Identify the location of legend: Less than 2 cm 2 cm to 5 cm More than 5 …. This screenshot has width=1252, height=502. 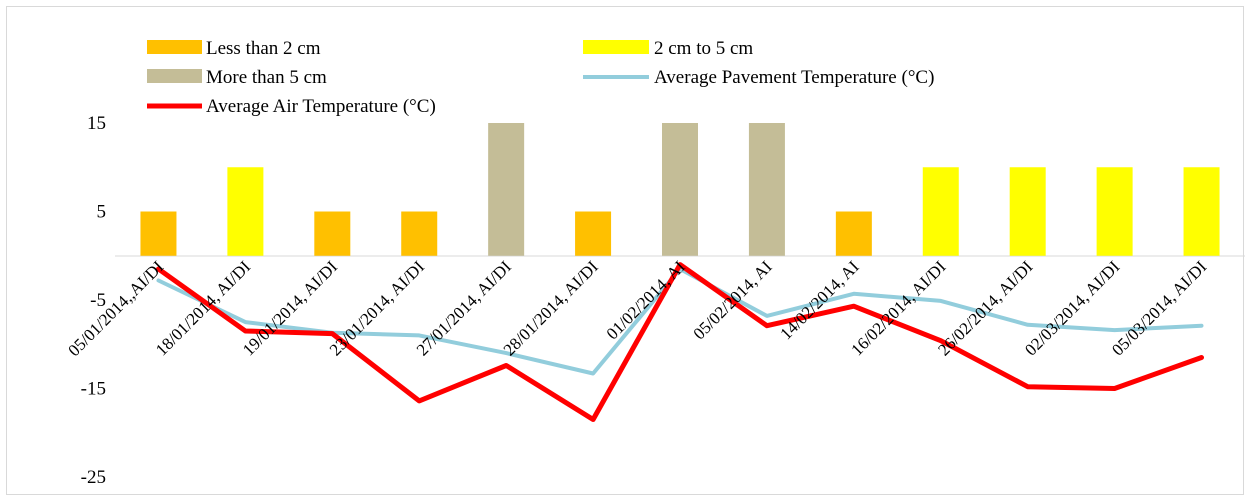
(540, 77).